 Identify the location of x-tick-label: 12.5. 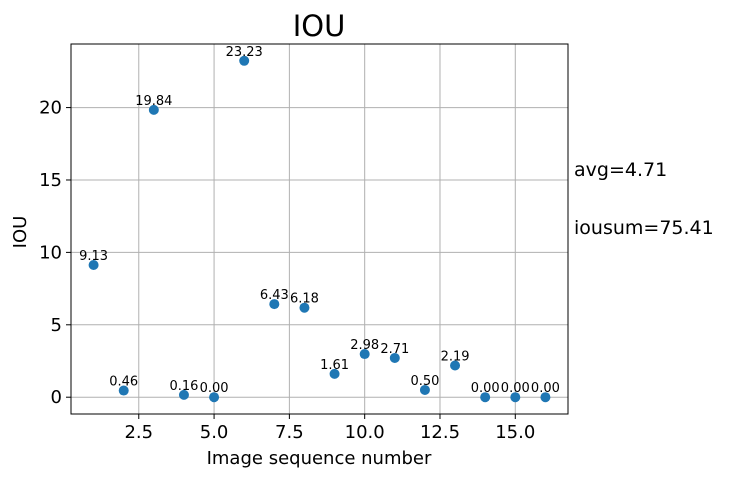
(440, 432).